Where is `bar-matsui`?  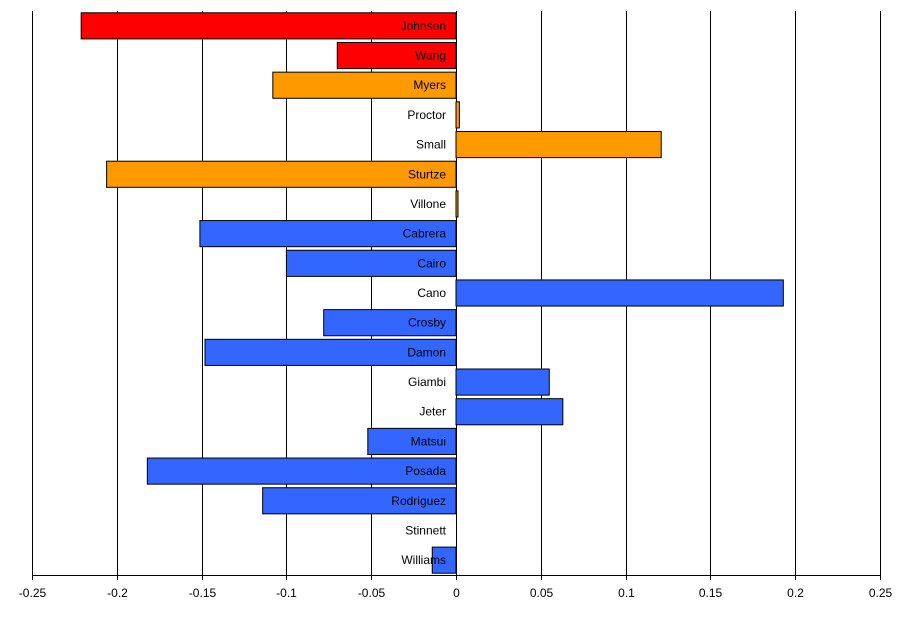 bar-matsui is located at coordinates (412, 441).